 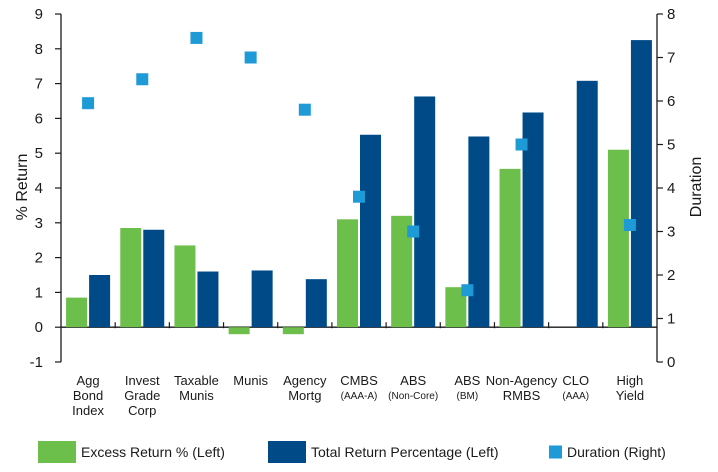 What do you see at coordinates (671, 58) in the screenshot?
I see `right-tick-label: 7` at bounding box center [671, 58].